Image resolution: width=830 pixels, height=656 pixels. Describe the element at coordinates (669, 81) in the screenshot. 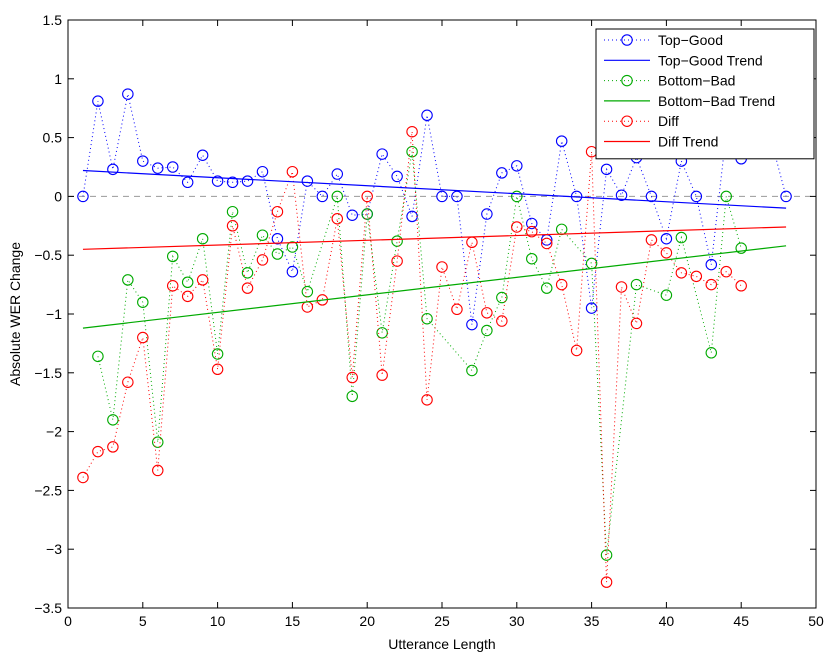

I see `legend-entry-bottom-bad: Bottom−Bad` at that location.